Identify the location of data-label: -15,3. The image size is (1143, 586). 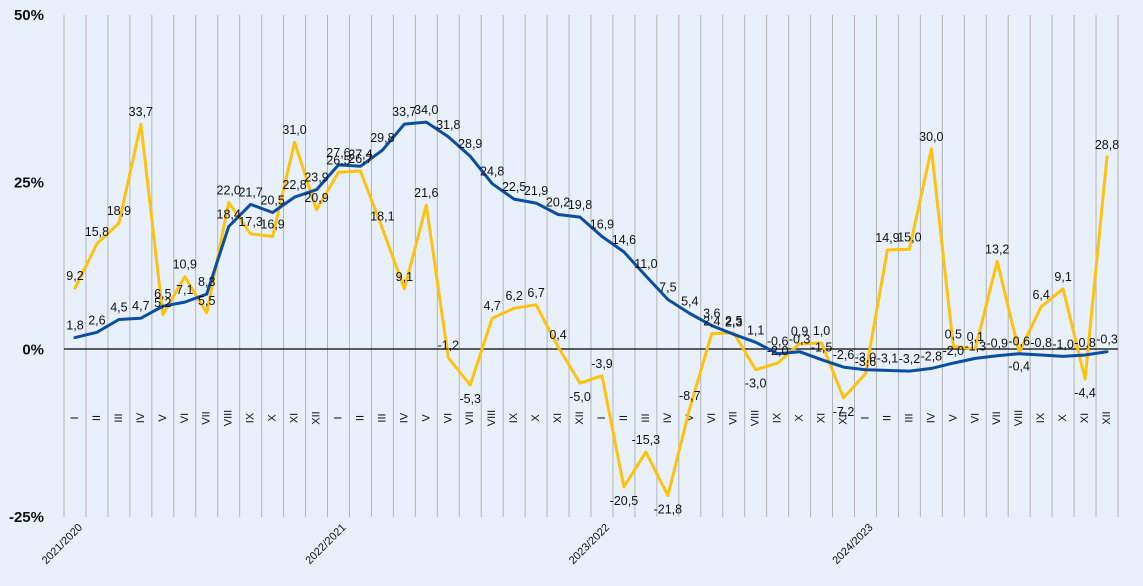
(646, 440).